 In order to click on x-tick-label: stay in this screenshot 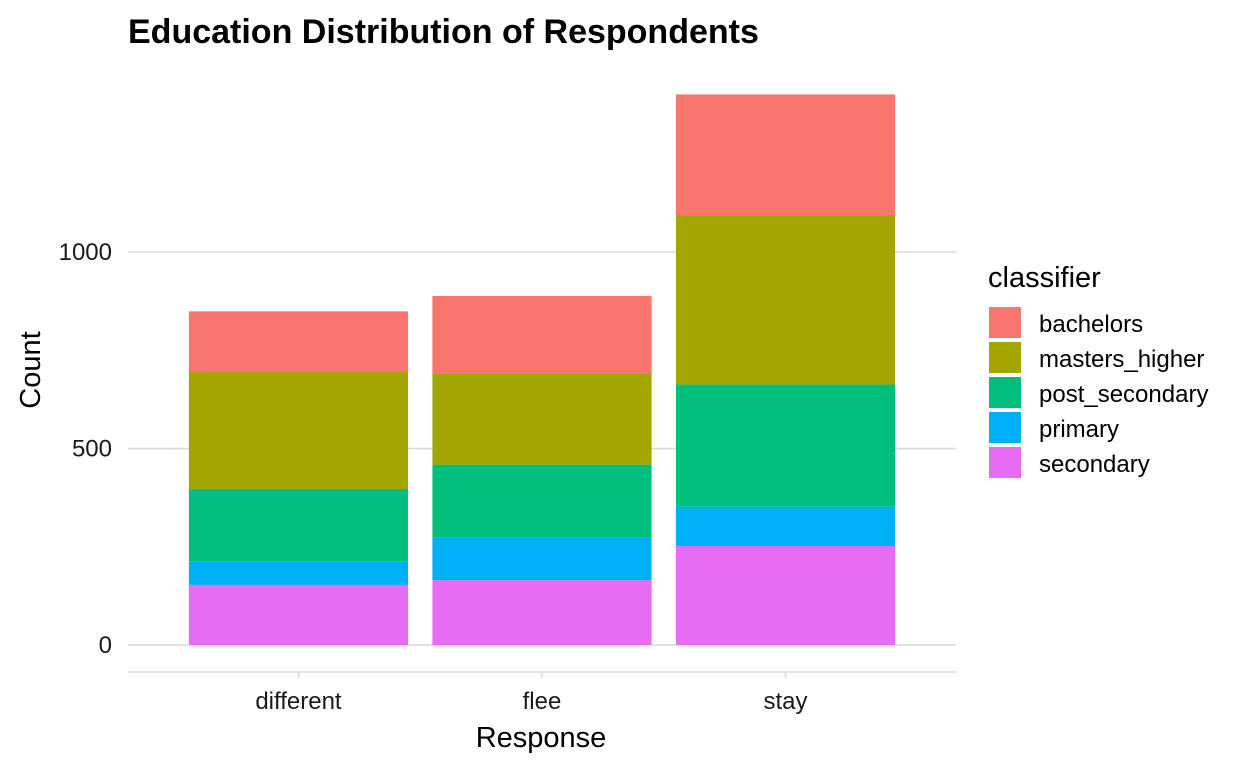, I will do `click(786, 701)`.